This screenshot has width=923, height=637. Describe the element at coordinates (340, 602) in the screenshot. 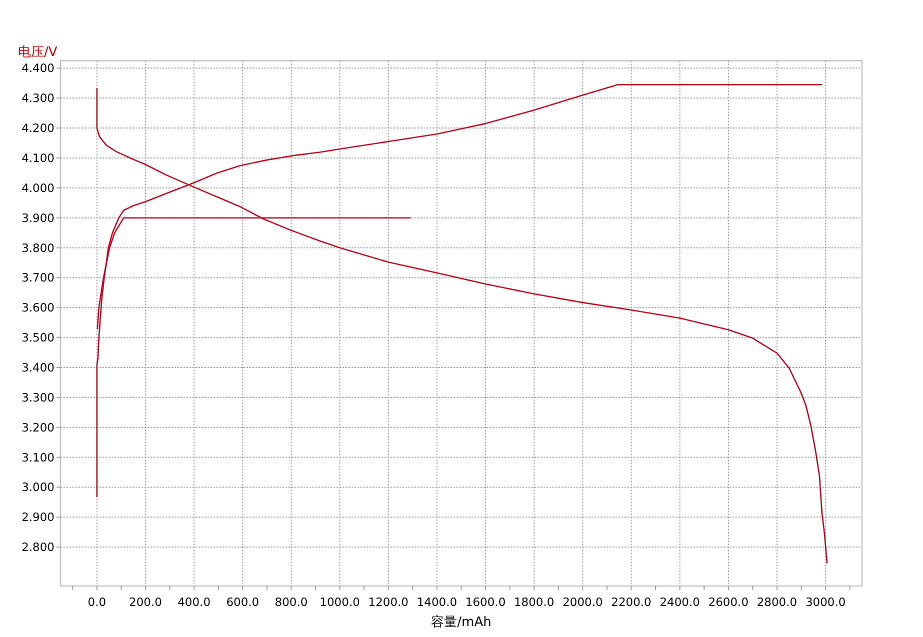

I see `x-tick-label: 1000.0` at that location.